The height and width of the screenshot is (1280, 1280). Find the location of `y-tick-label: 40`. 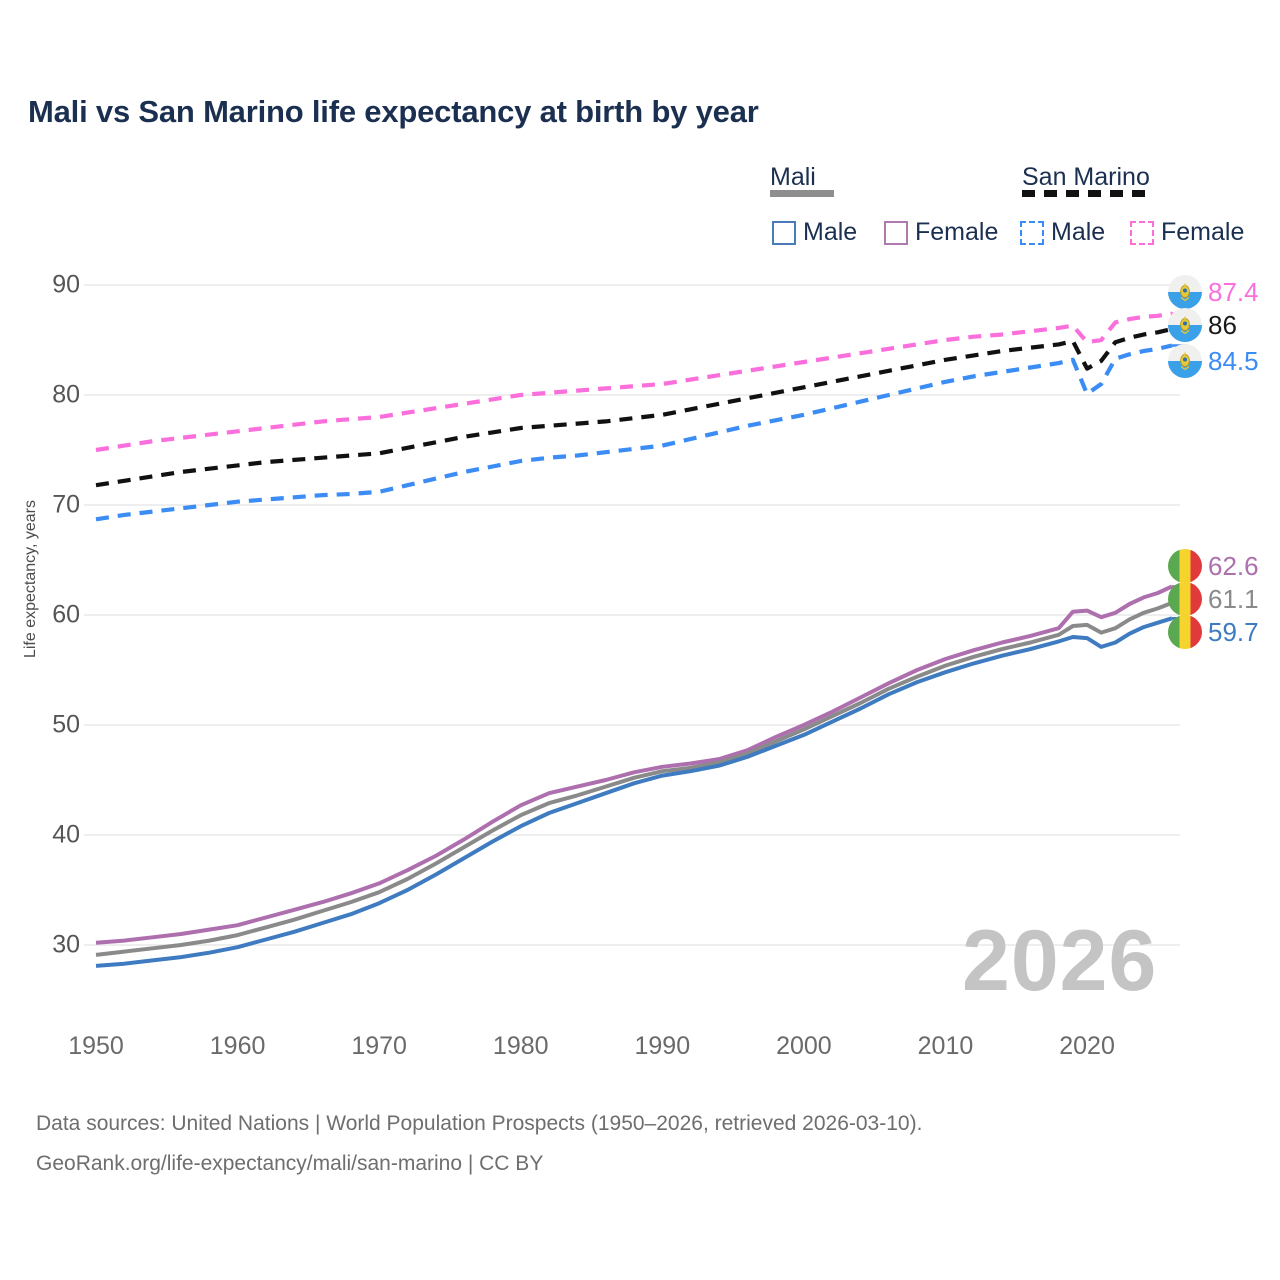

y-tick-label: 40 is located at coordinates (66, 834).